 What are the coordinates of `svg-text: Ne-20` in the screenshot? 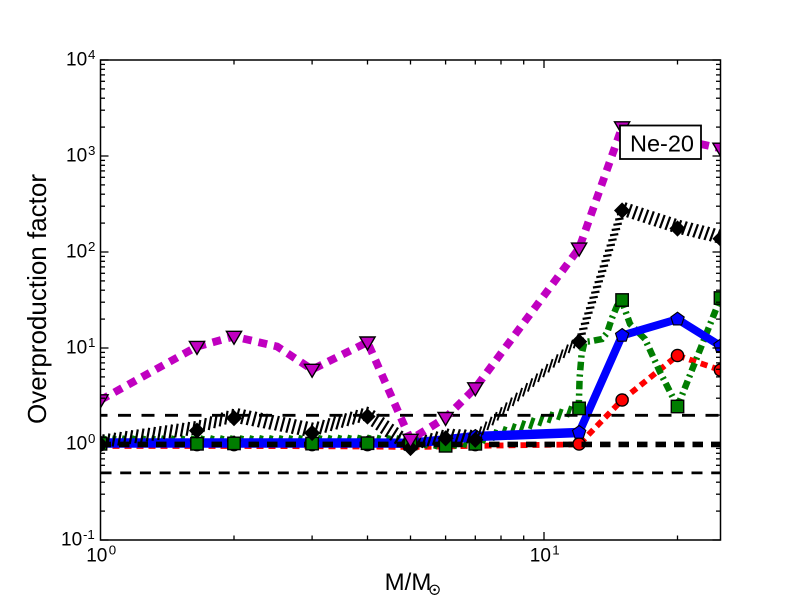 It's located at (662, 144).